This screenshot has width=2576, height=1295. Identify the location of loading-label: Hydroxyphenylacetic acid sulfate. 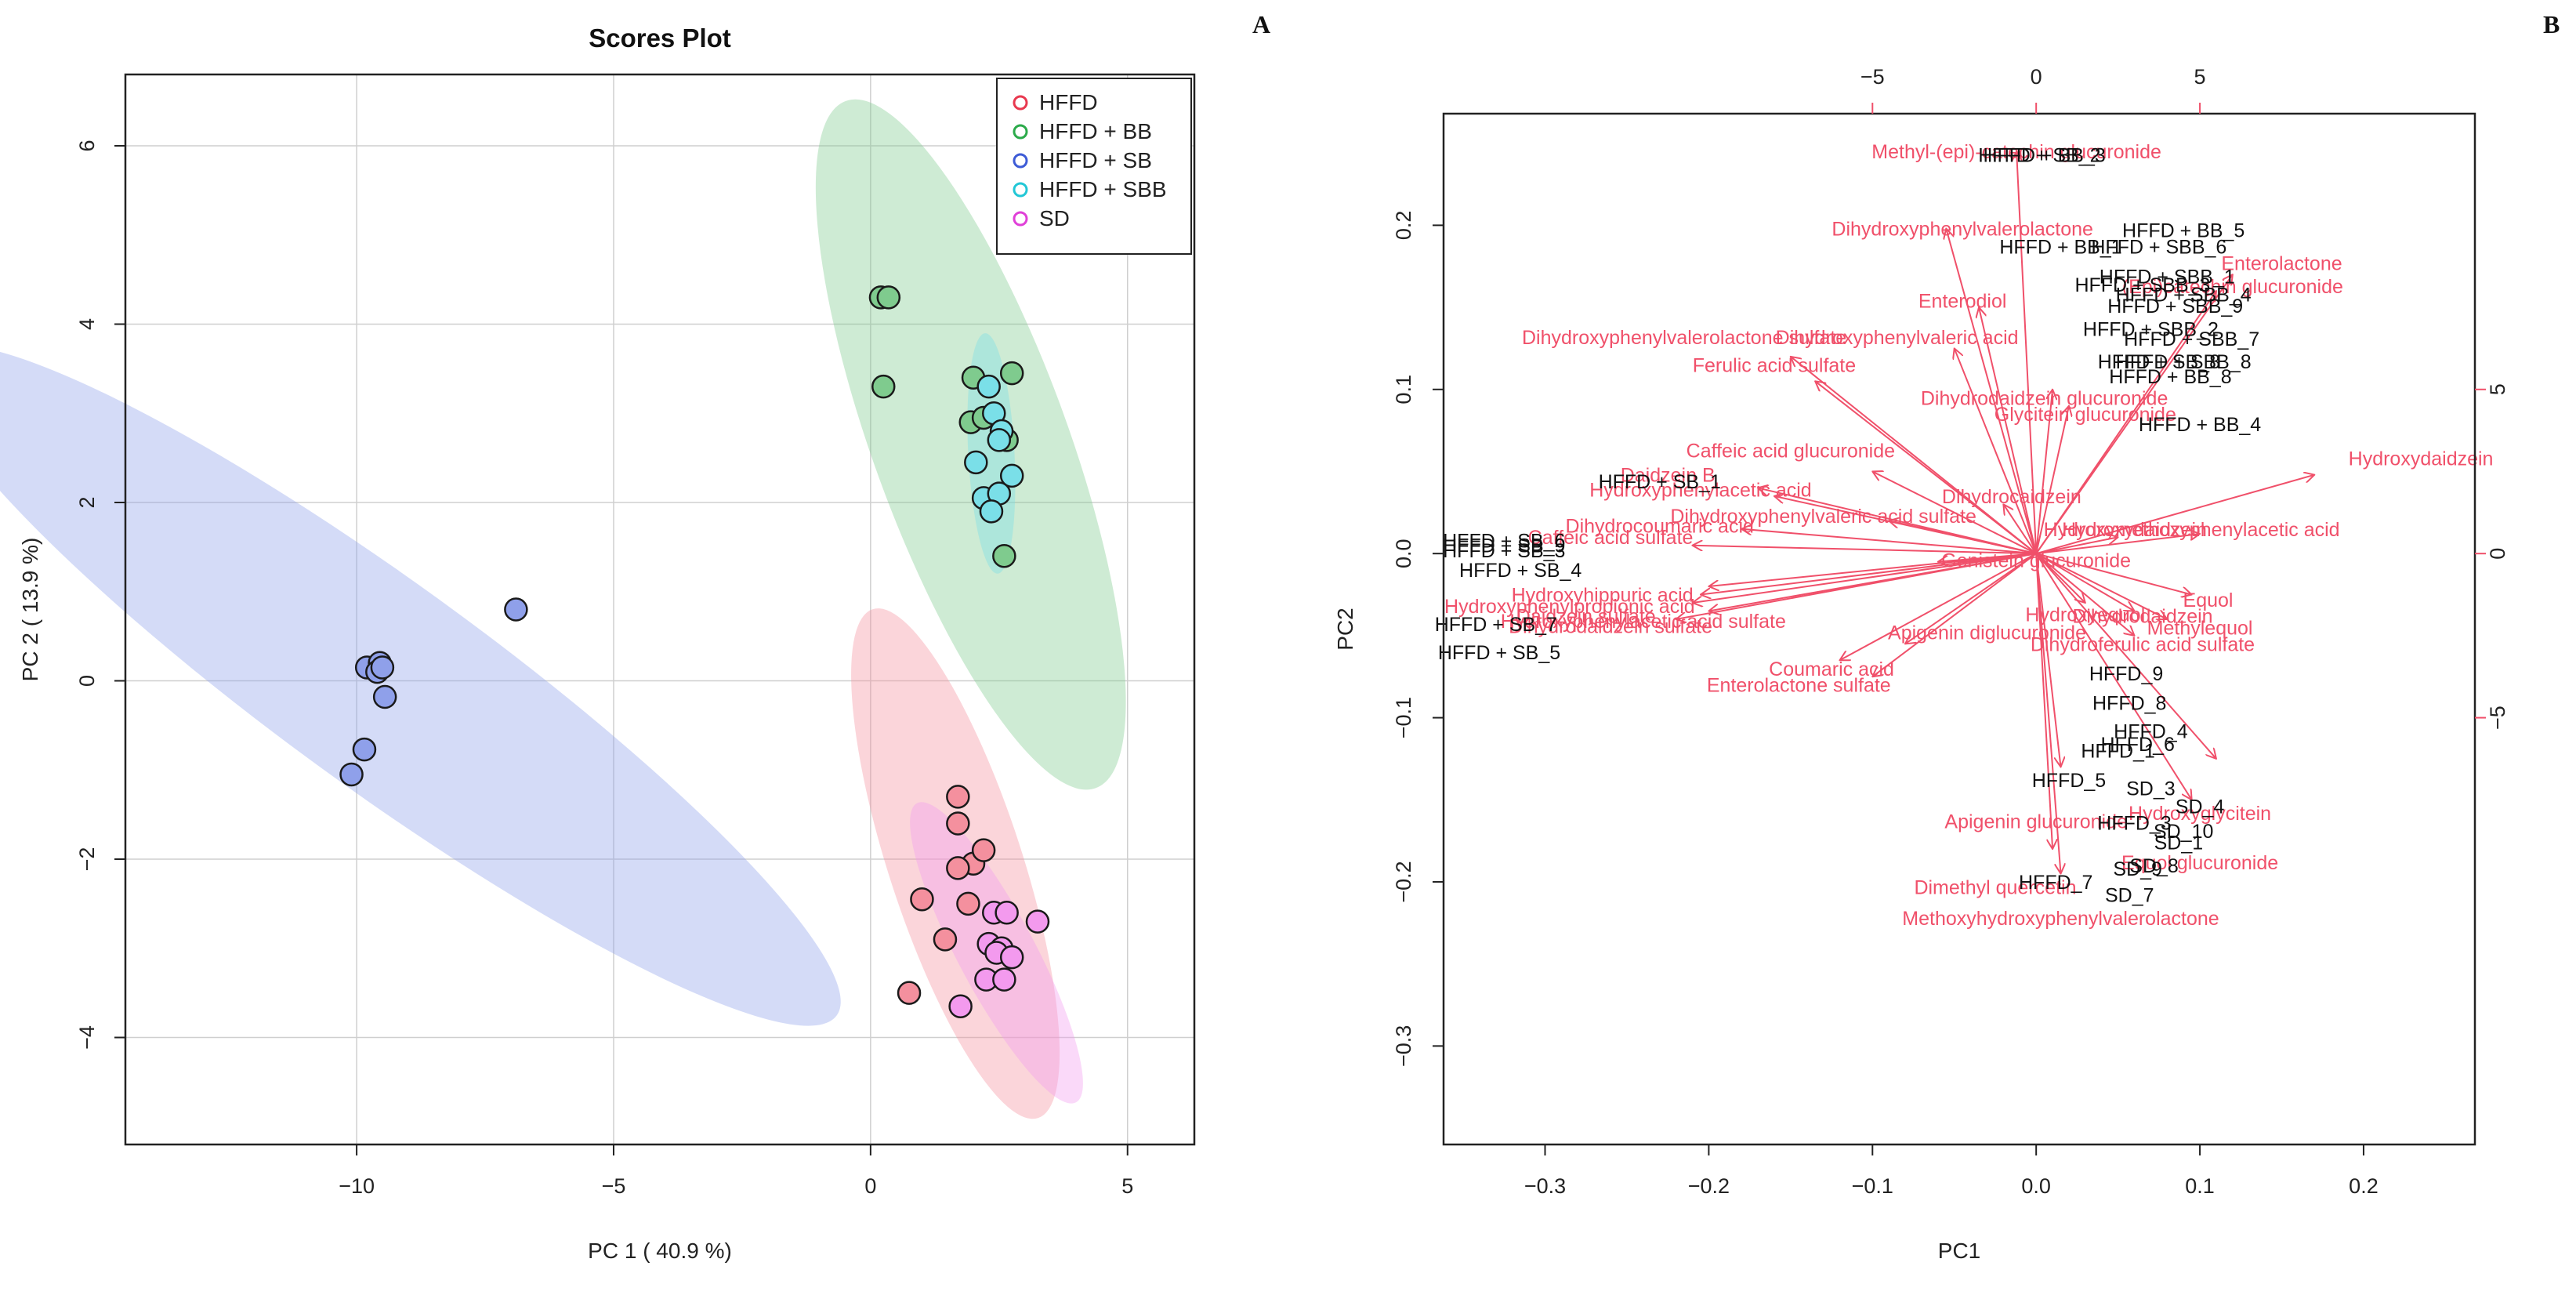
(1643, 622).